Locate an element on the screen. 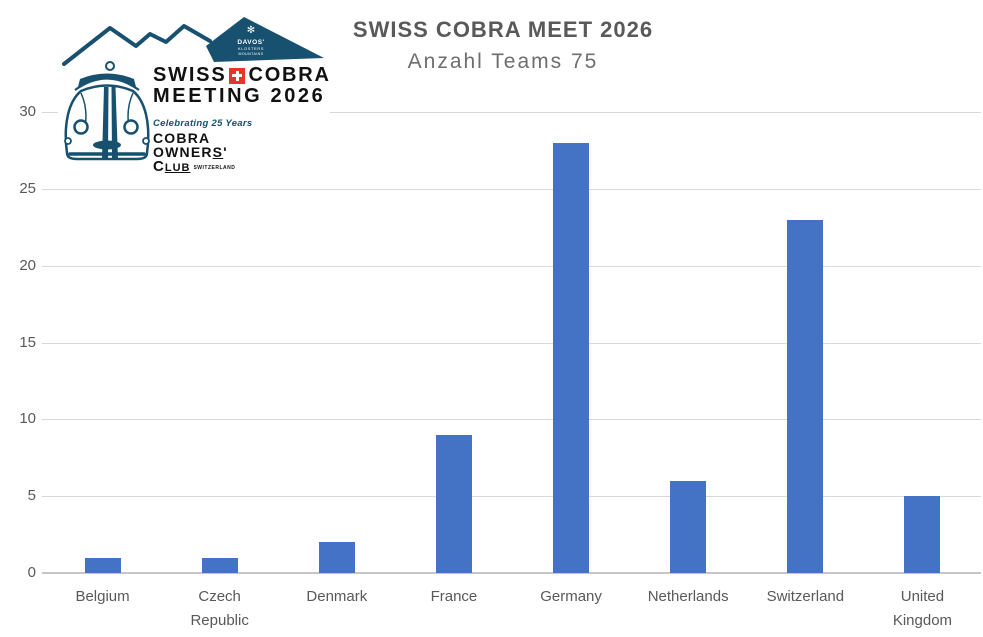 Image resolution: width=983 pixels, height=637 pixels. logo-title-cobra: COBRA is located at coordinates (289, 75).